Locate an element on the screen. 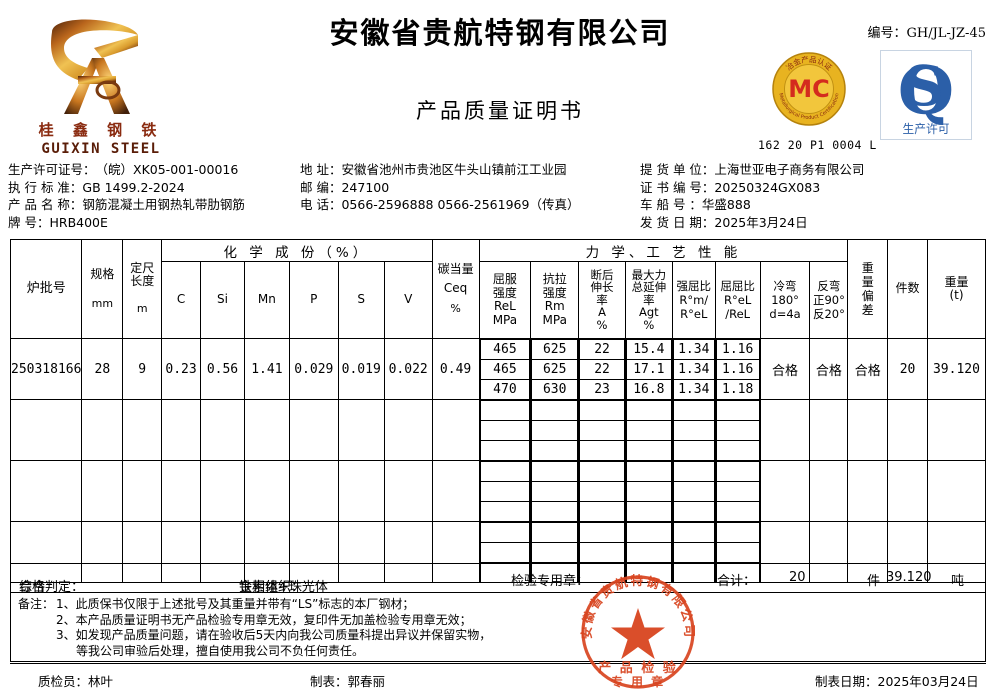 The height and width of the screenshot is (697, 996). document-title: 产品质量证明书 is located at coordinates (500, 111).